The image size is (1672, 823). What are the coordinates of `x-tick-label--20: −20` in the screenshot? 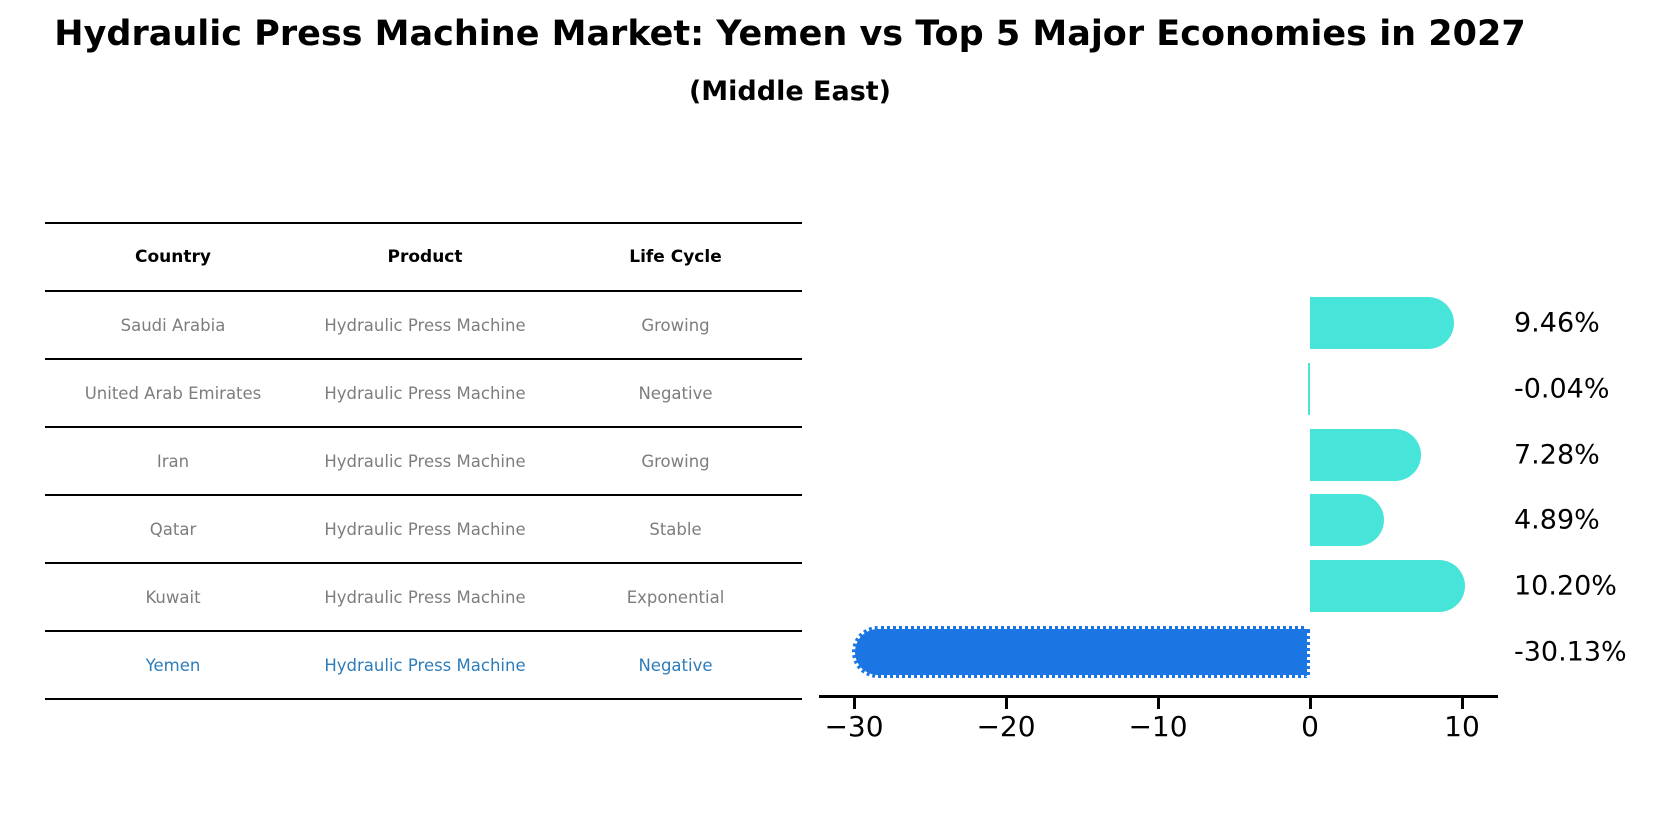 It's located at (1006, 726).